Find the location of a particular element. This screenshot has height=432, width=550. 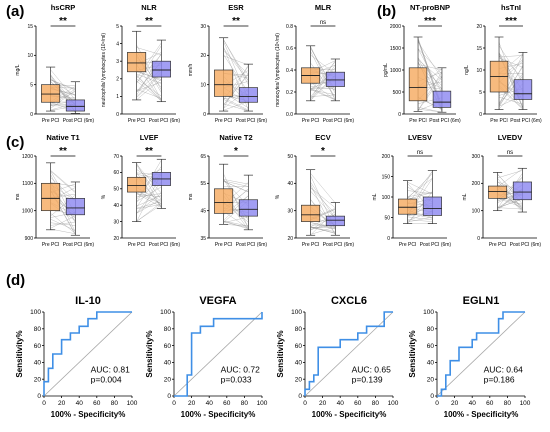

y-tick-label: 2000 is located at coordinates (395, 27).